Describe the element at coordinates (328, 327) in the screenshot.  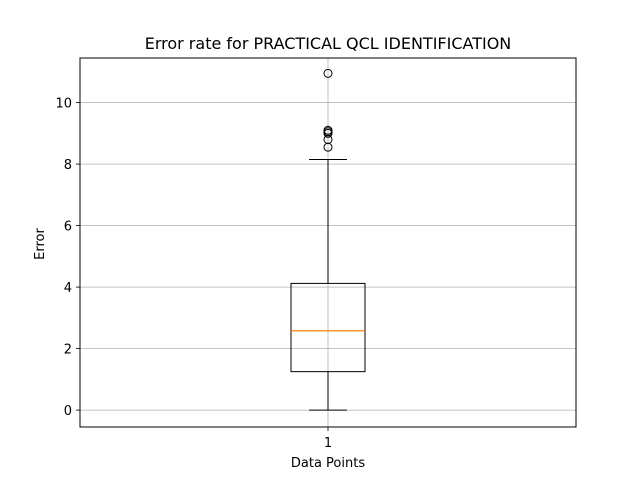
I see `box-iqr` at that location.